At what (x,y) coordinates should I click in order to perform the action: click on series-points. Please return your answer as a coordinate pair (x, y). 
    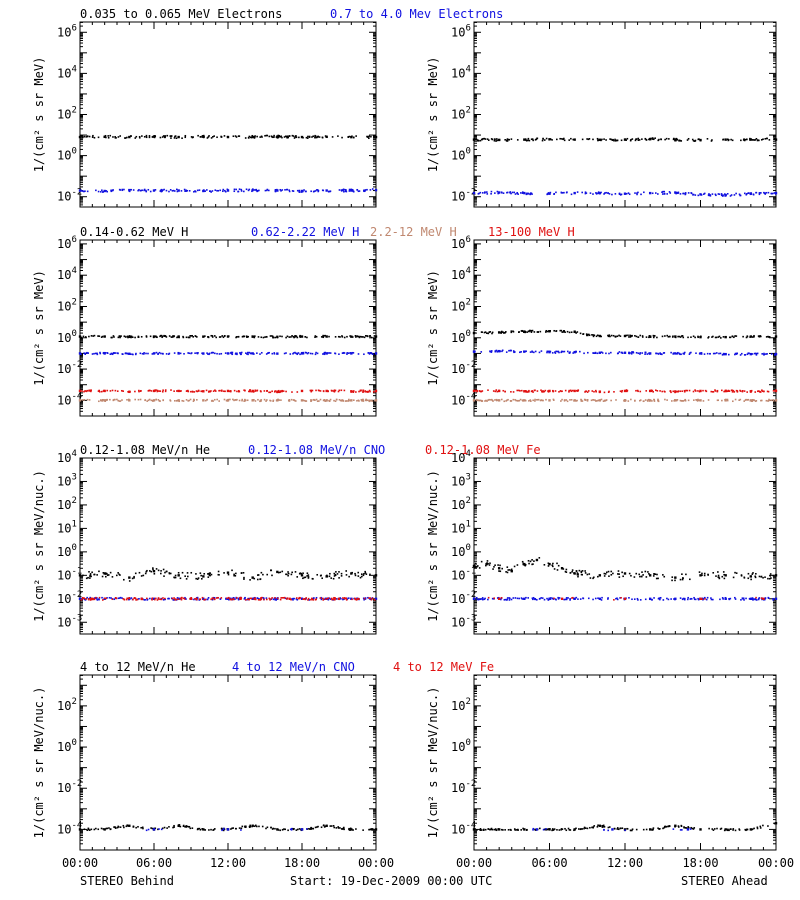
    Looking at the image, I should click on (228, 391).